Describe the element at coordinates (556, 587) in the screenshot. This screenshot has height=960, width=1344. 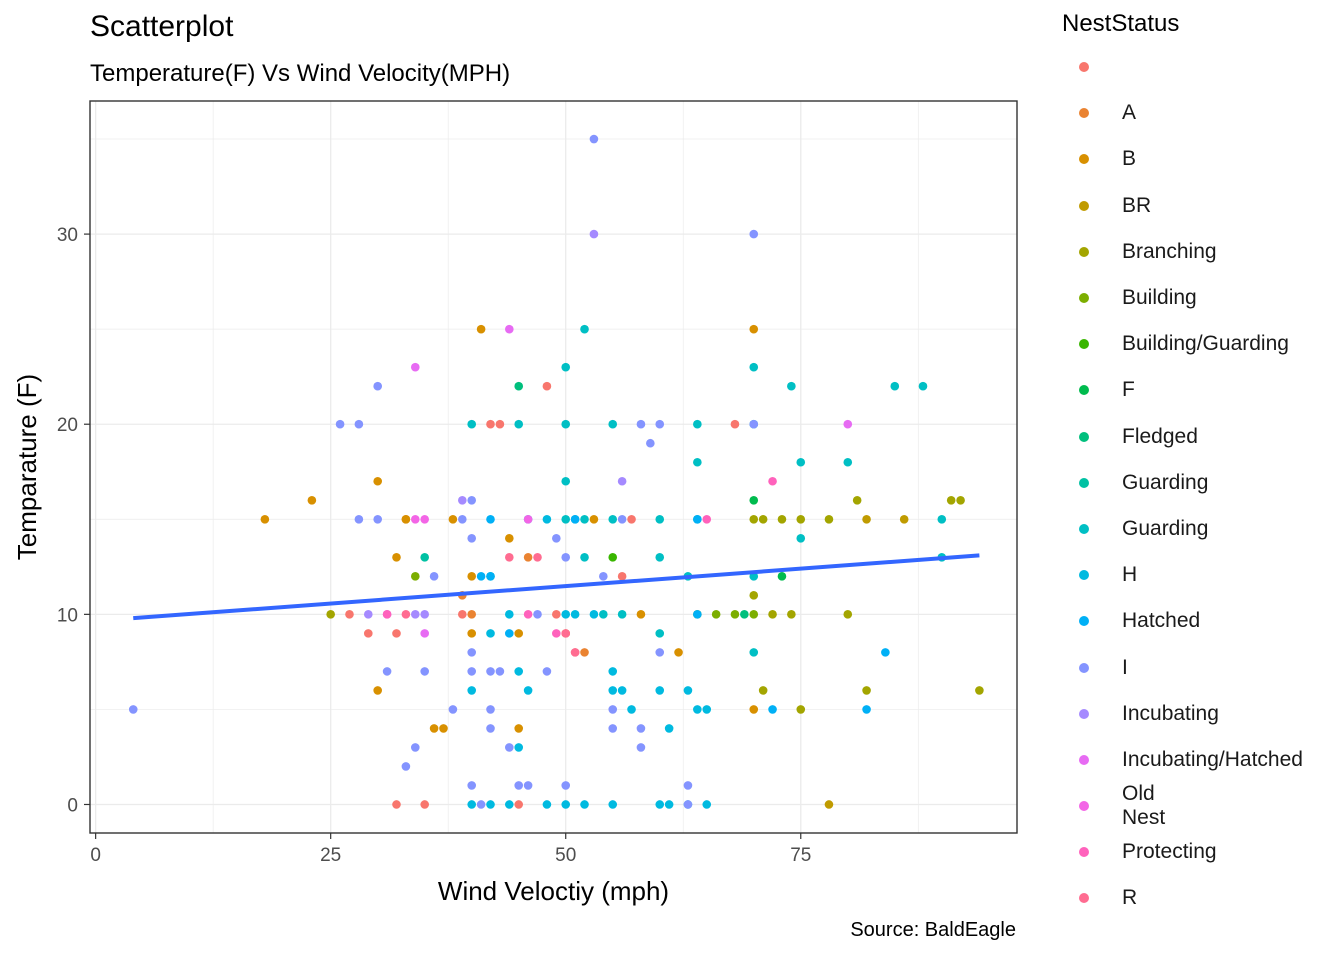
I see `trend-line-group` at that location.